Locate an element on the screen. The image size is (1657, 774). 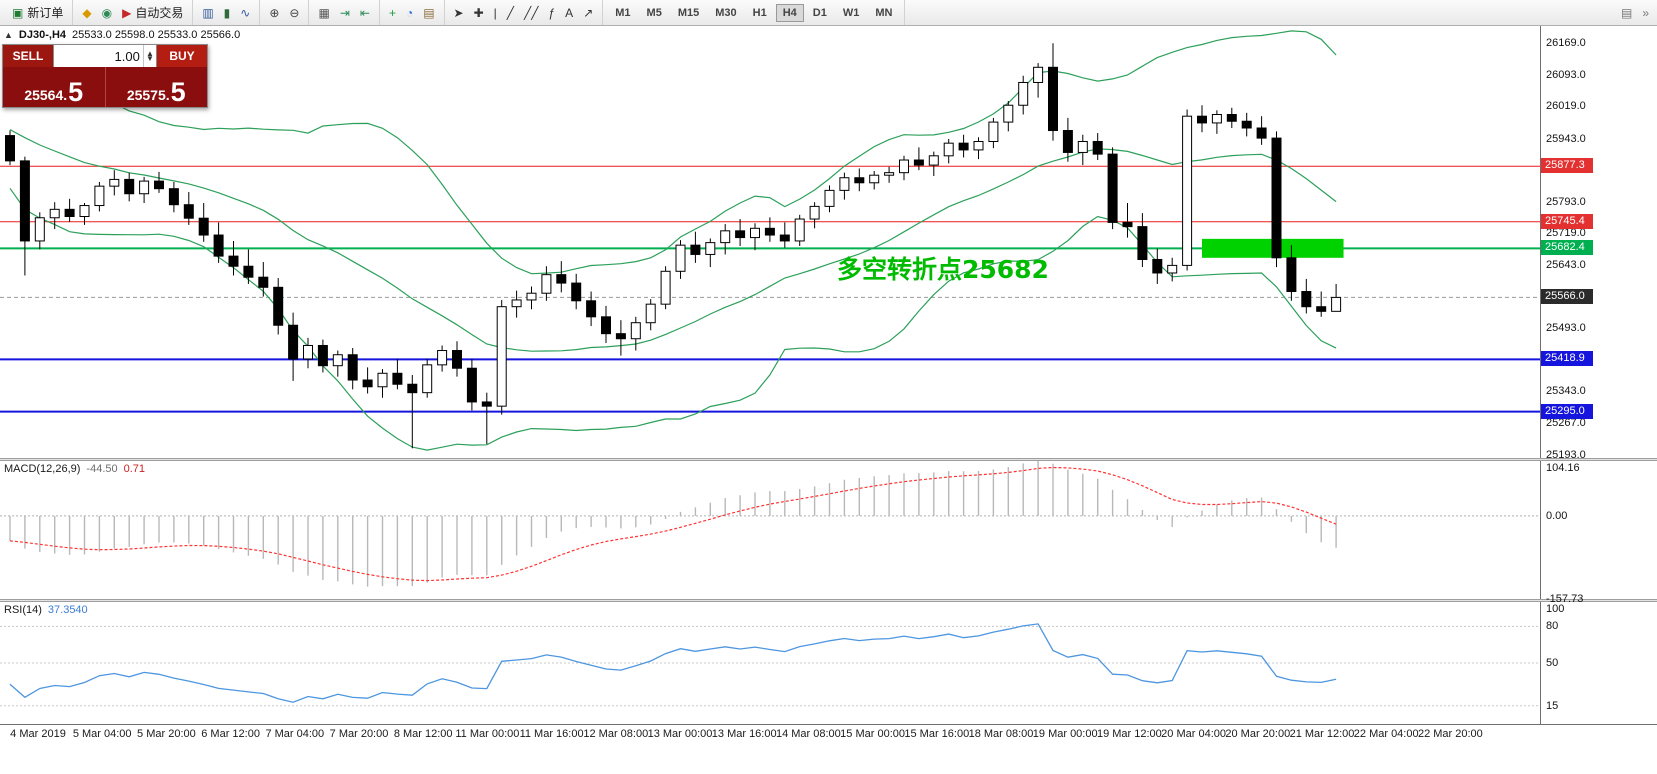
price-tick: 25267.0 is located at coordinates (1566, 423).